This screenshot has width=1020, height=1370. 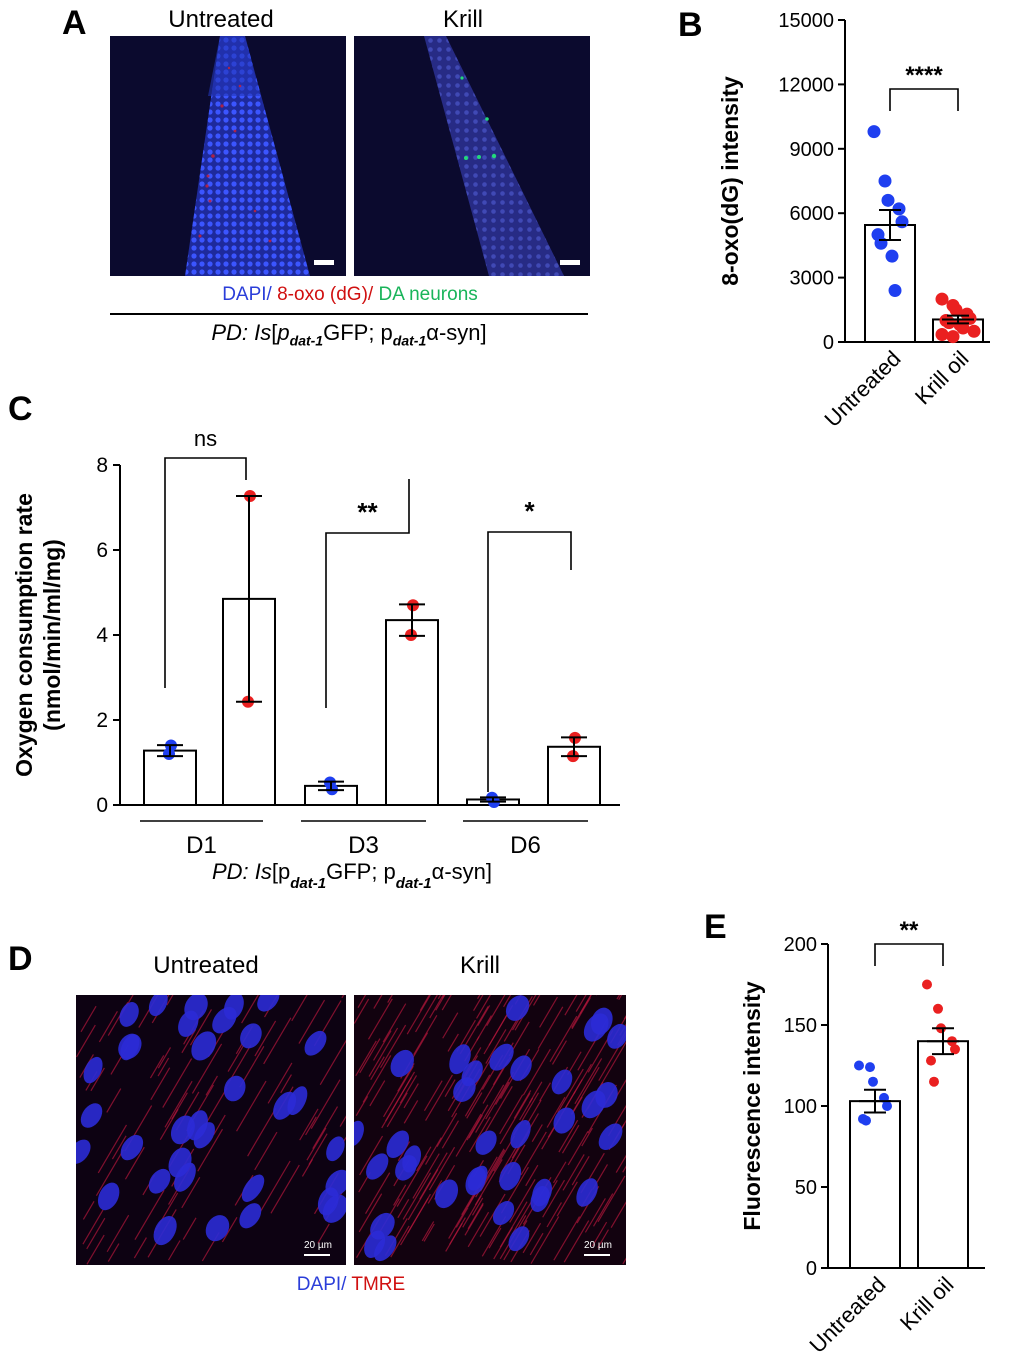 I want to click on panel-b-letter: B, so click(x=690, y=25).